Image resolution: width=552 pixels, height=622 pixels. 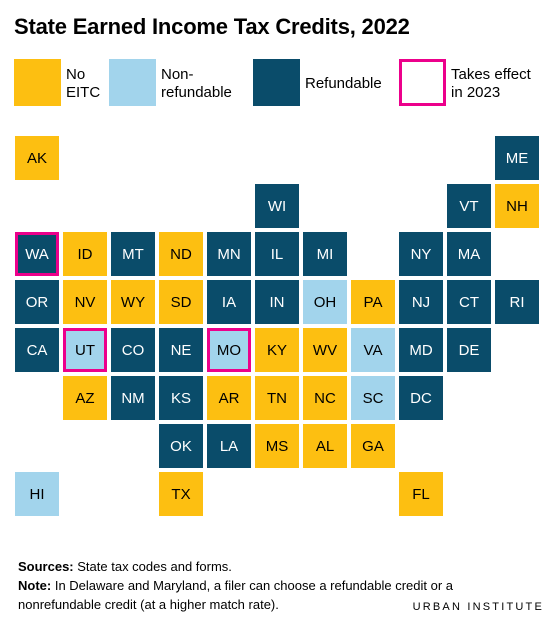 What do you see at coordinates (421, 398) in the screenshot?
I see `state-tile-dc: DC` at bounding box center [421, 398].